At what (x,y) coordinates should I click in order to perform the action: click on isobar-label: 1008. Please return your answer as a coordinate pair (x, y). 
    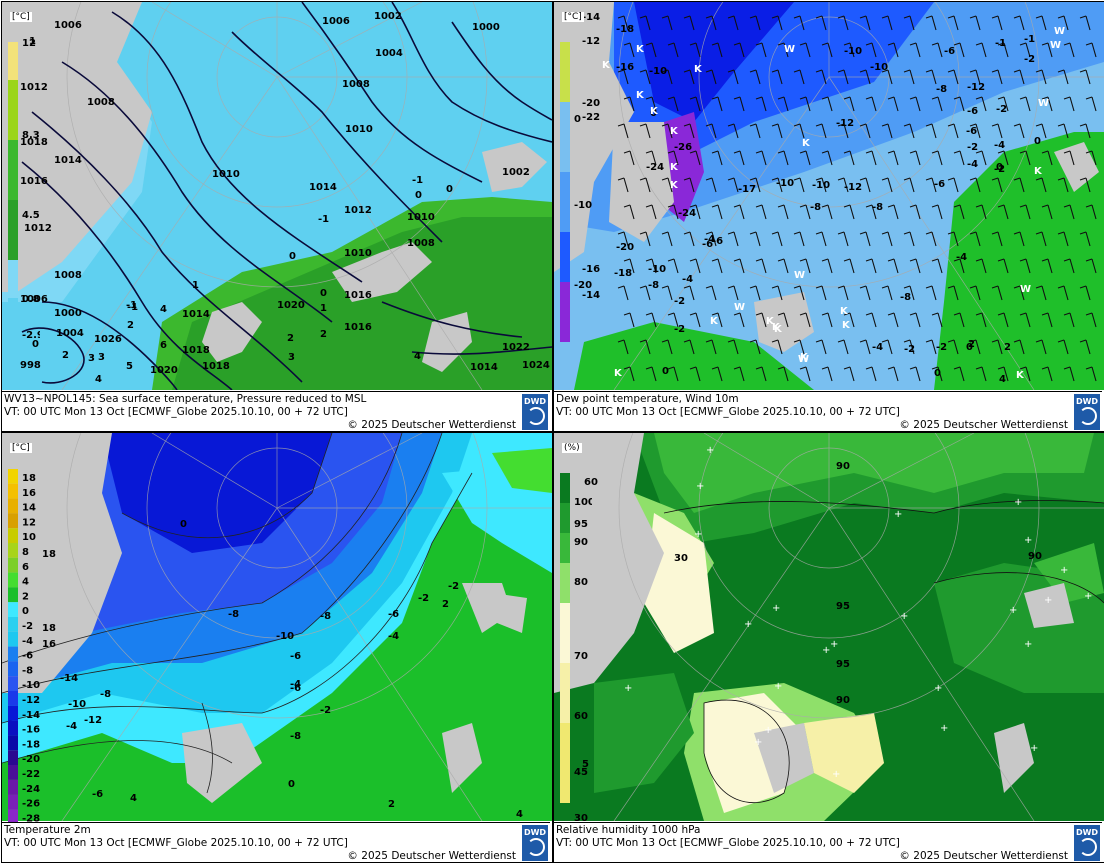
    Looking at the image, I should click on (421, 243).